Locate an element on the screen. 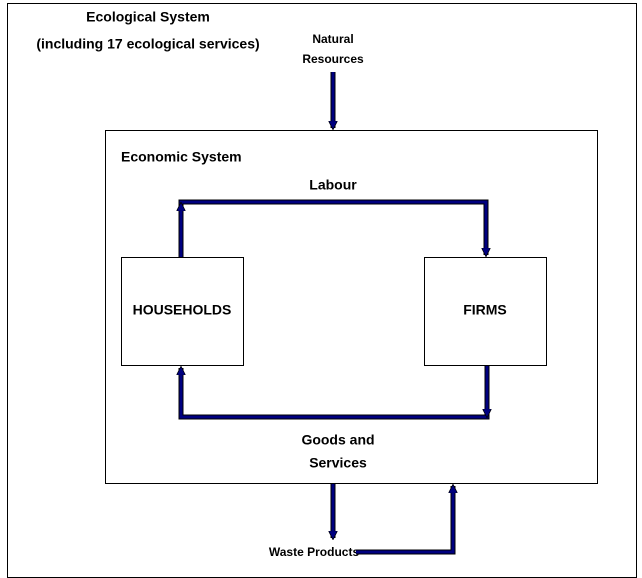  households-box is located at coordinates (182, 311).